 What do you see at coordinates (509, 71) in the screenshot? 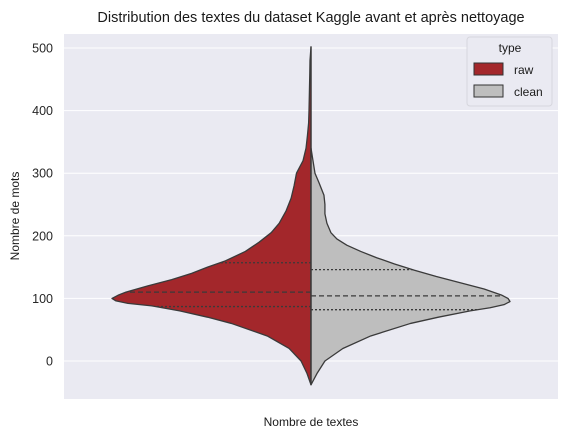
I see `legend: type raw clean` at bounding box center [509, 71].